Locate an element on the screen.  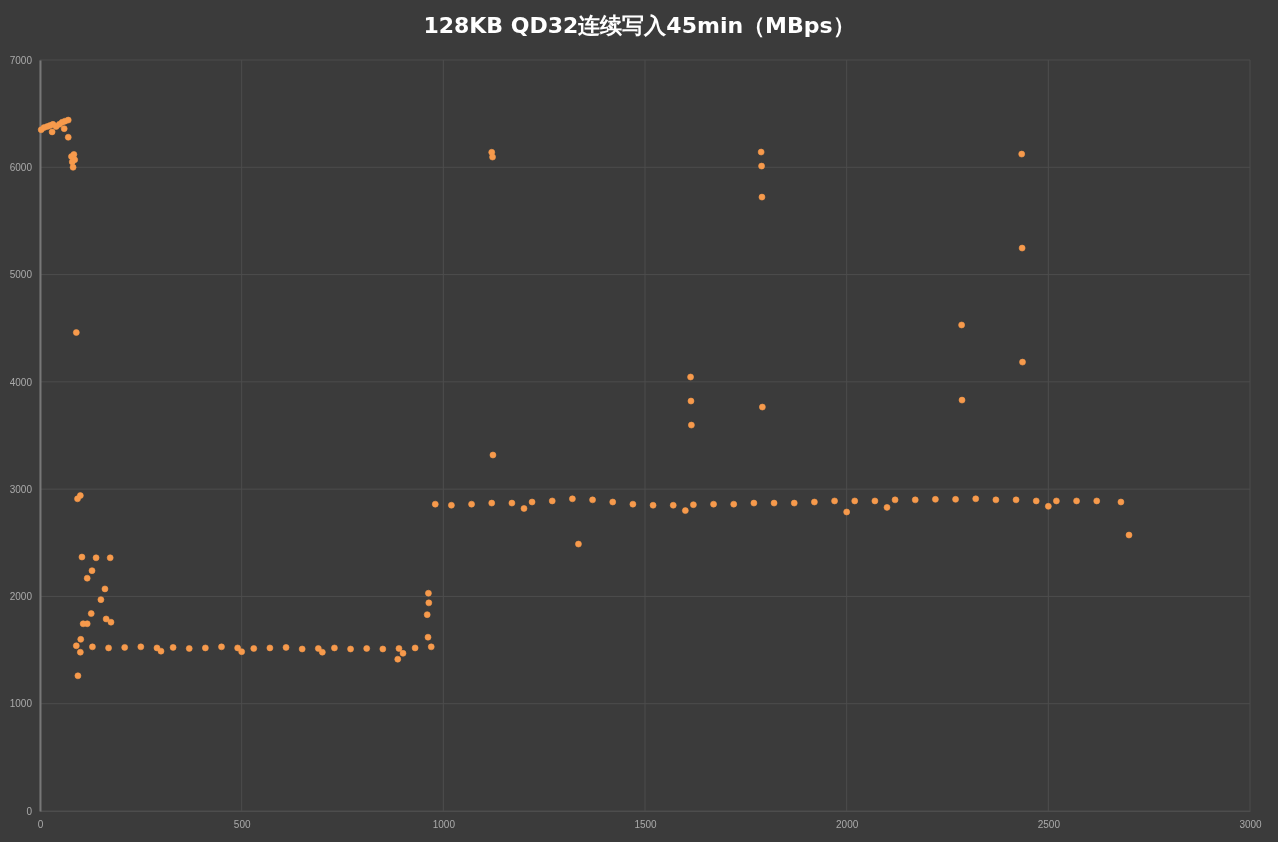
y-tick-label: 3000 is located at coordinates (21, 489).